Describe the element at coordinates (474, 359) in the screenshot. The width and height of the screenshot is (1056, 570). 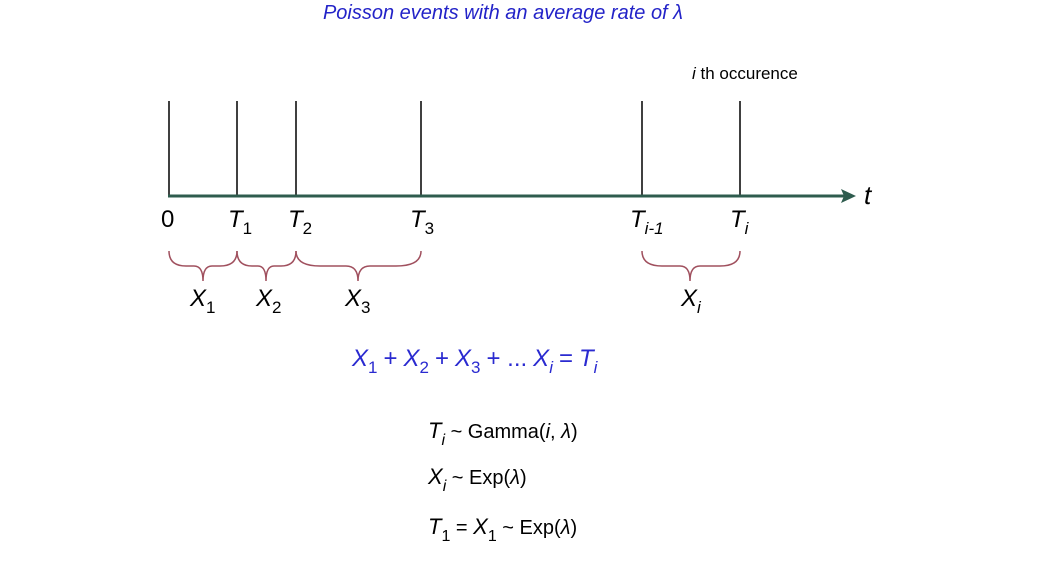
I see `sum-equation: X1 + X2 + X3 + ... Xi = Ti` at that location.